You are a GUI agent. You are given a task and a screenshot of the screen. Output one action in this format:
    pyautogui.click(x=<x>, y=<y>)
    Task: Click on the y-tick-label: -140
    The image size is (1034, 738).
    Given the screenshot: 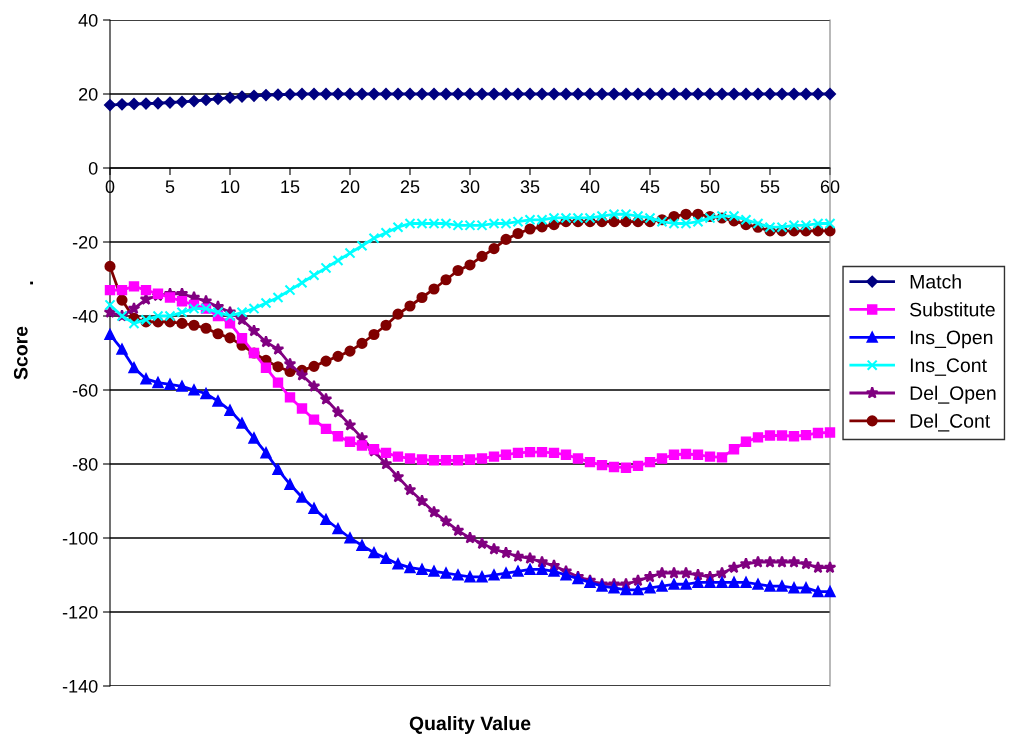 What is the action you would take?
    pyautogui.click(x=80, y=686)
    